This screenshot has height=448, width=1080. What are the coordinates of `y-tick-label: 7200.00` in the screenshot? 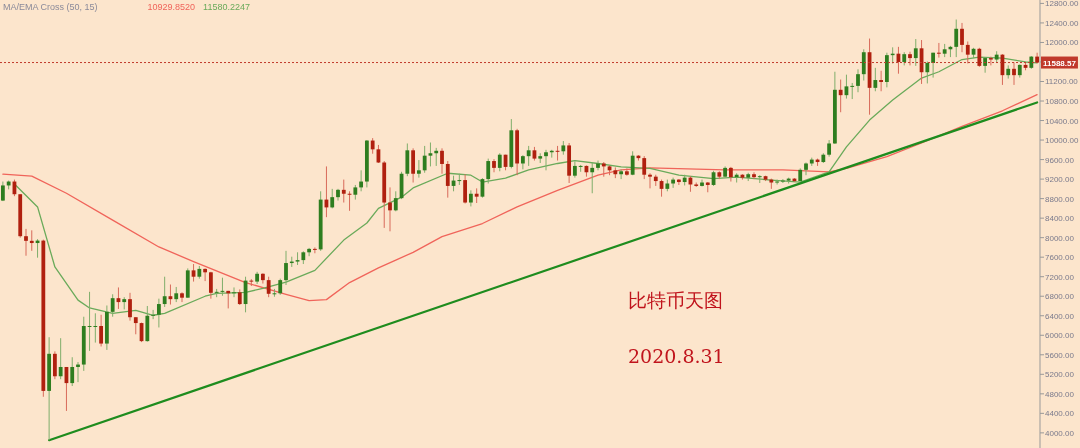 It's located at (1060, 277).